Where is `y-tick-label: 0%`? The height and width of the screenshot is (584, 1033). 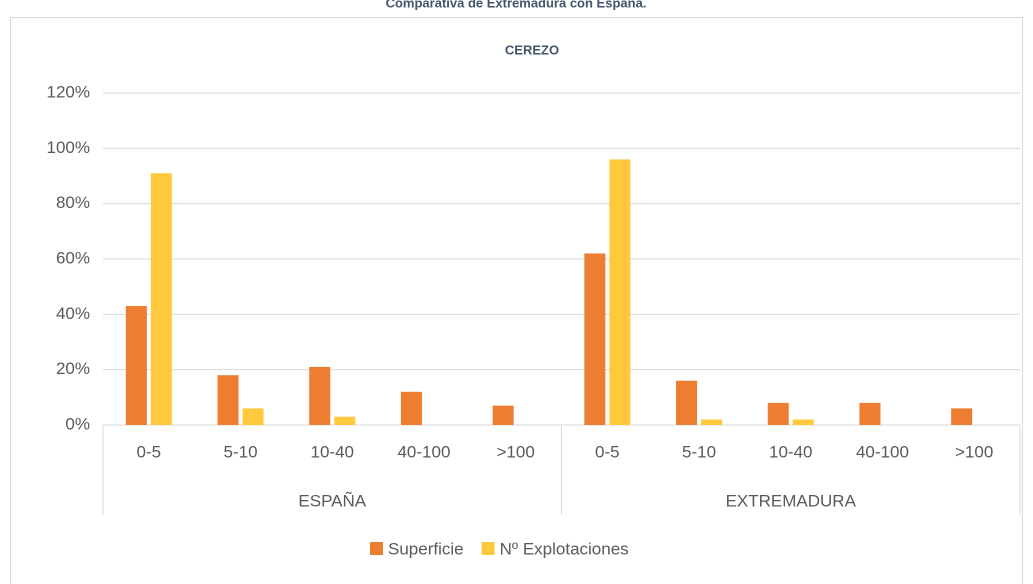
y-tick-label: 0% is located at coordinates (77, 423).